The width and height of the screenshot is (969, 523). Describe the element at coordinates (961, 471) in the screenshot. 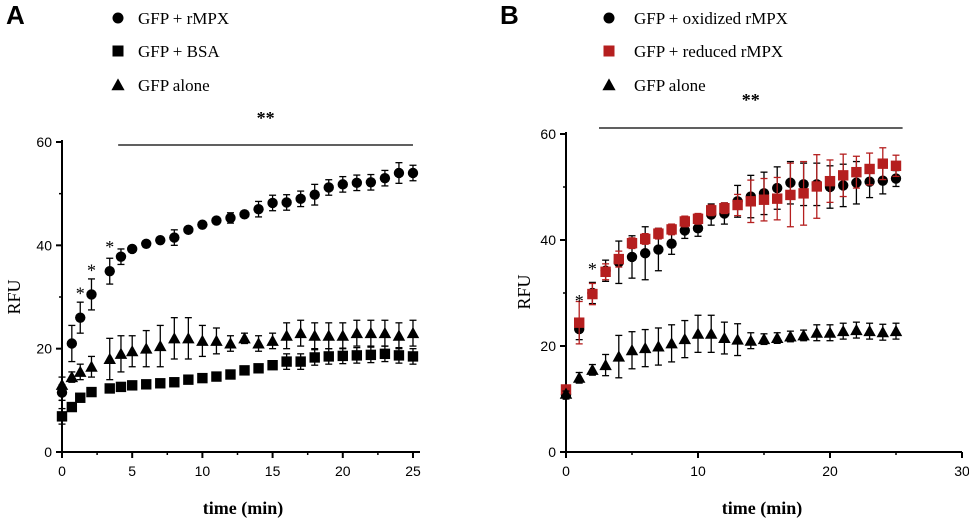

I see `x-tick-label: 30` at that location.